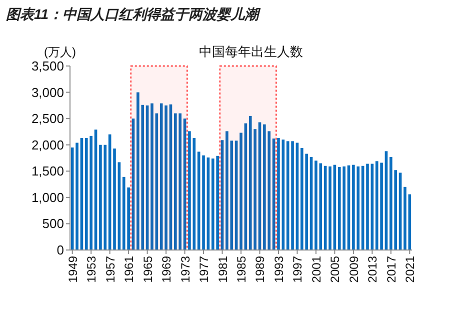  Describe the element at coordinates (91, 269) in the screenshot. I see `x-tick-label: 1953` at that location.